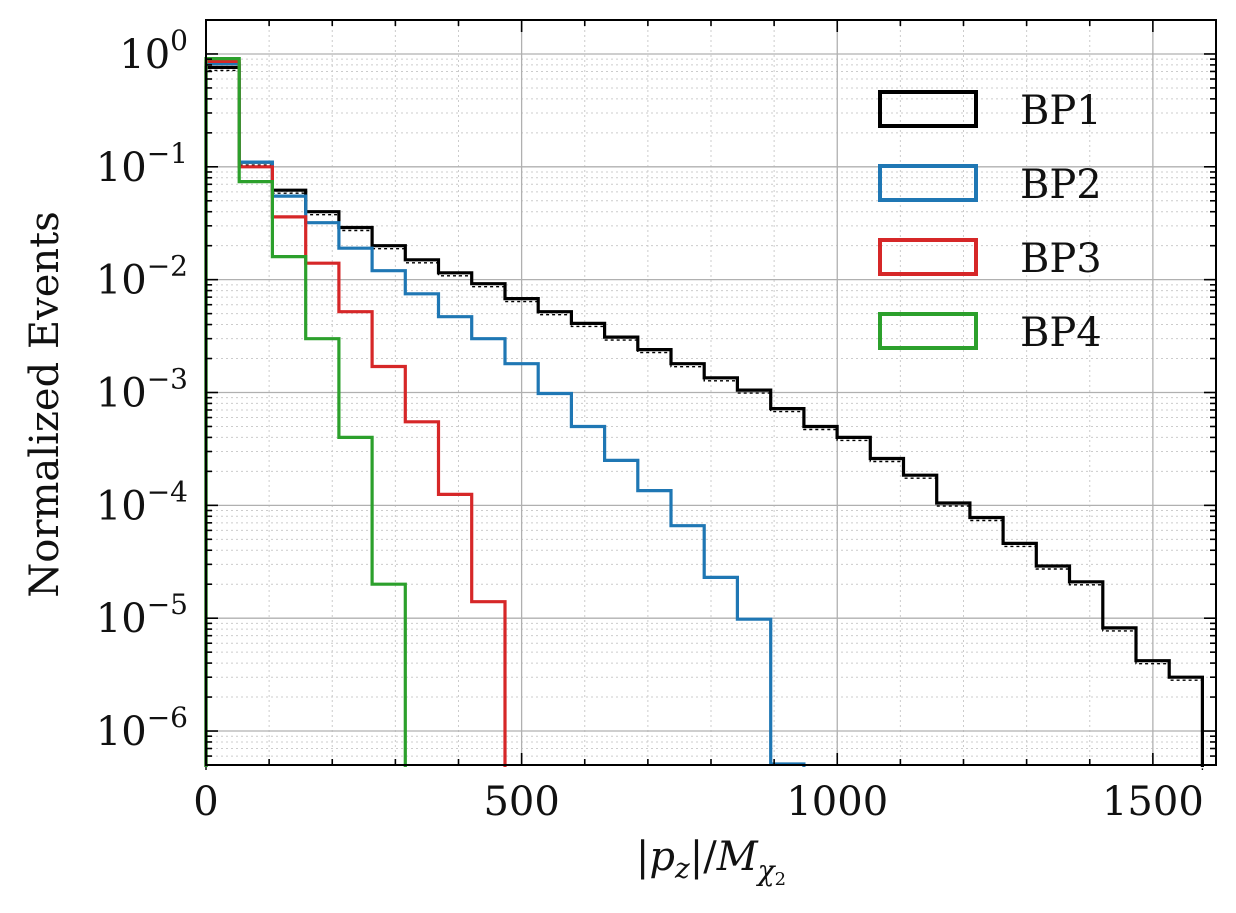  Describe the element at coordinates (167, 491) in the screenshot. I see `y-tick-label-exponent: −4` at that location.